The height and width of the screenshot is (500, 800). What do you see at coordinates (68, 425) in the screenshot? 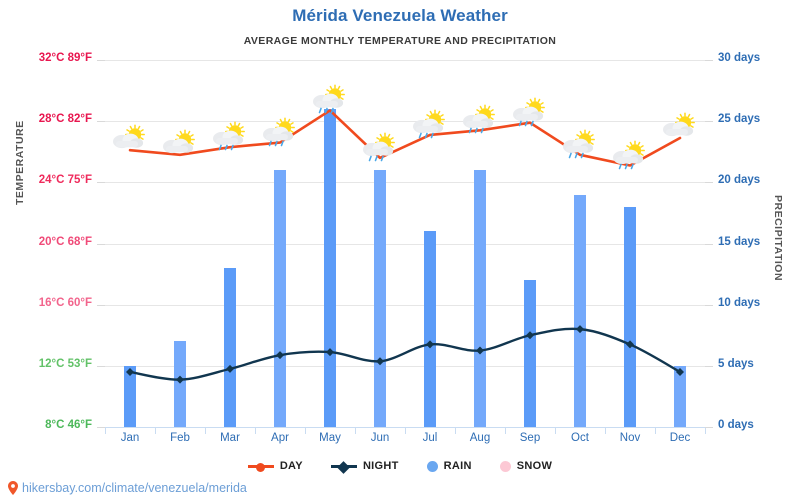
I see `temperature-tick-label: 8°C 46°F` at bounding box center [68, 425].